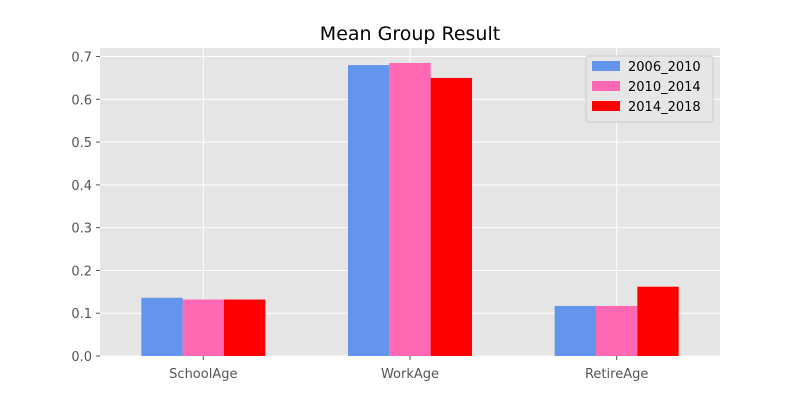  What do you see at coordinates (81, 186) in the screenshot?
I see `y-tick-label: 0.4` at bounding box center [81, 186].